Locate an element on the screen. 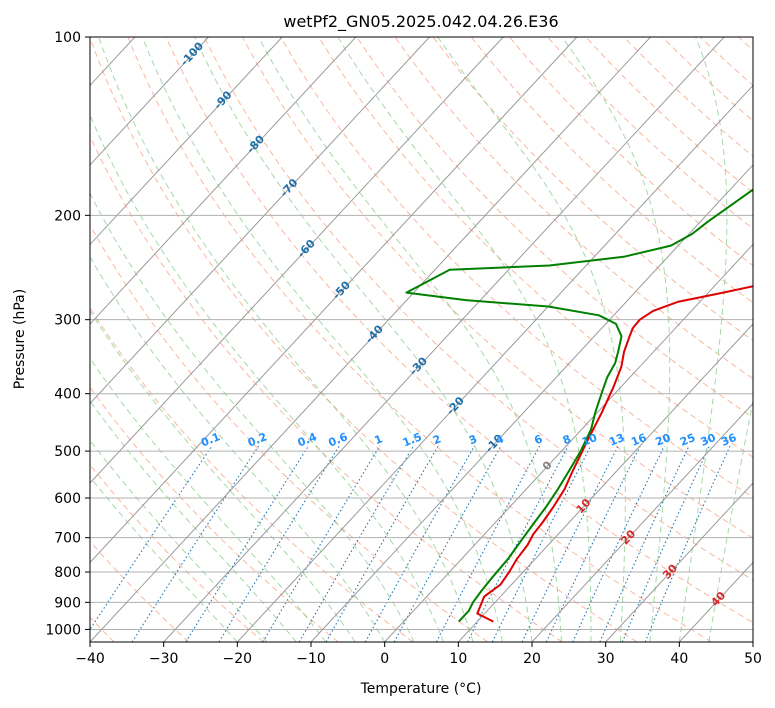  mixing-ratio-label: 13 is located at coordinates (616, 440).